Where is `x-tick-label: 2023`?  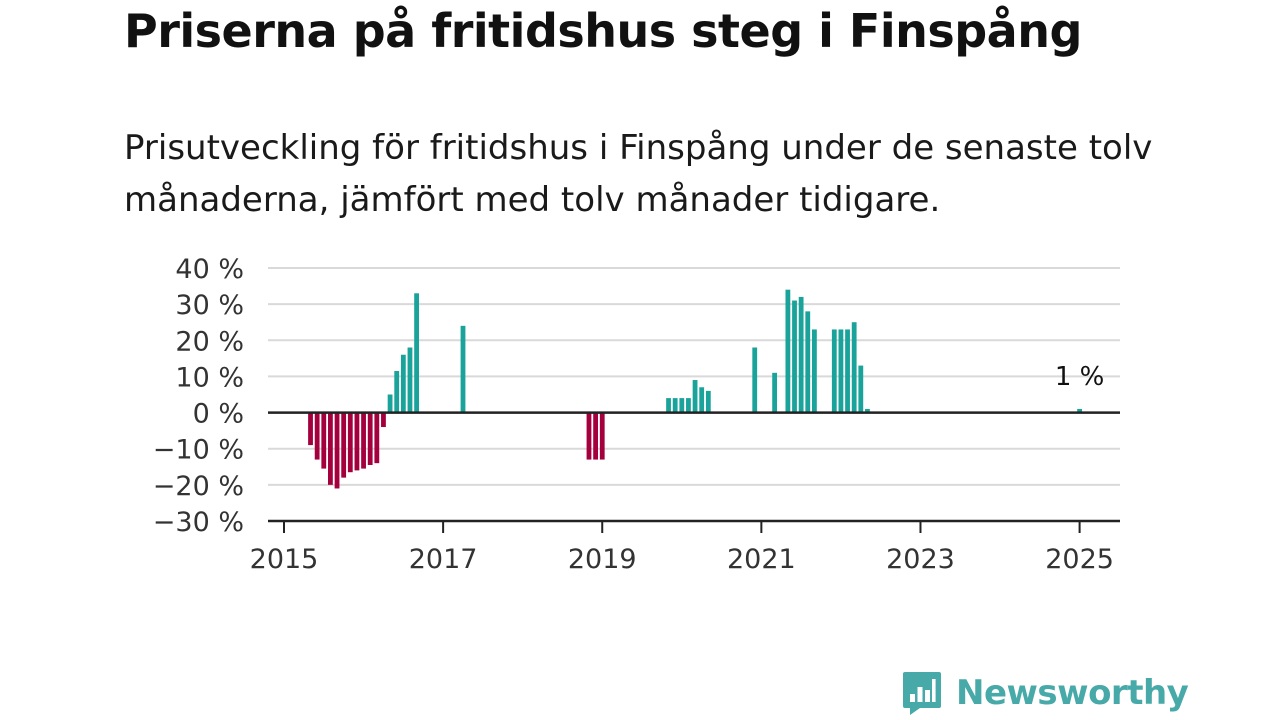 x-tick-label: 2023 is located at coordinates (920, 559).